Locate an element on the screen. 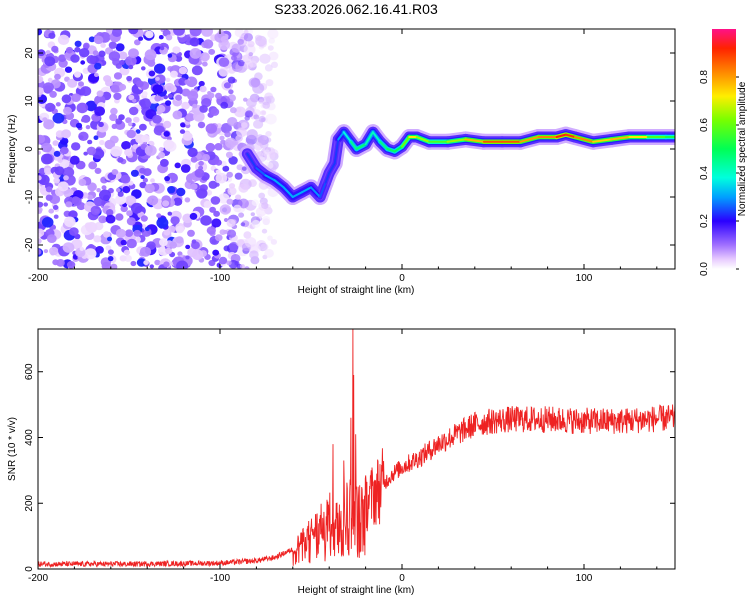 The width and height of the screenshot is (750, 605). y-tick-label: 10 is located at coordinates (29, 101).